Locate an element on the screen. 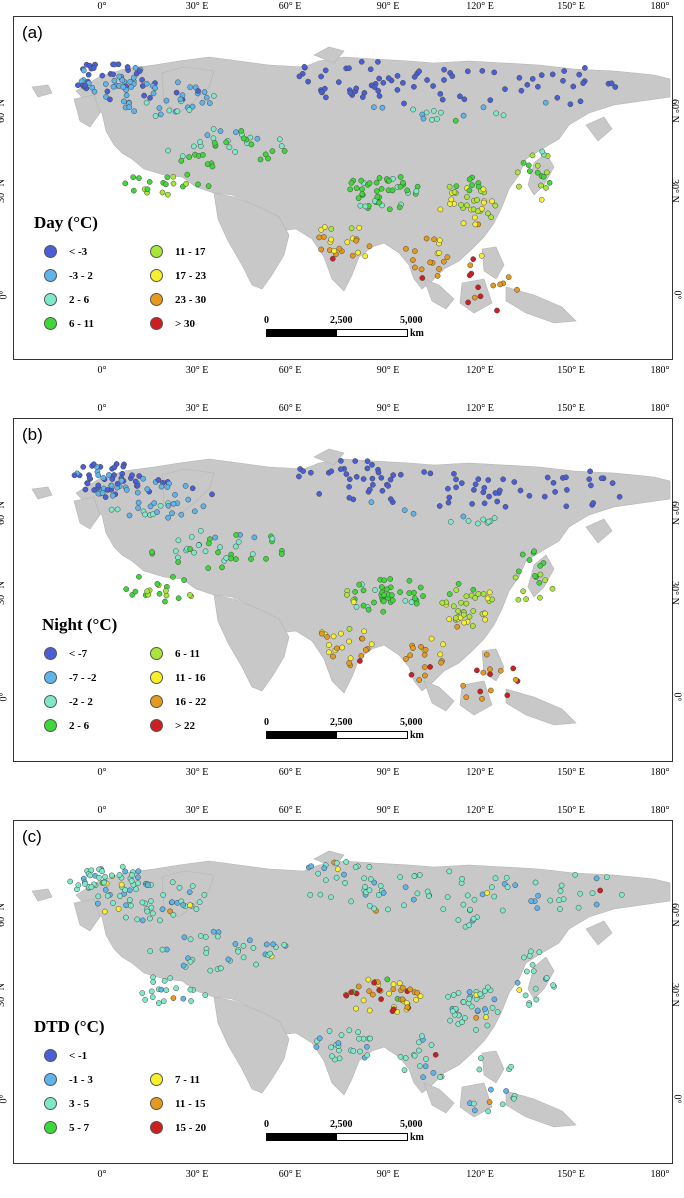 The height and width of the screenshot is (1198, 684). lon-label-60e: 60° E is located at coordinates (290, 810).